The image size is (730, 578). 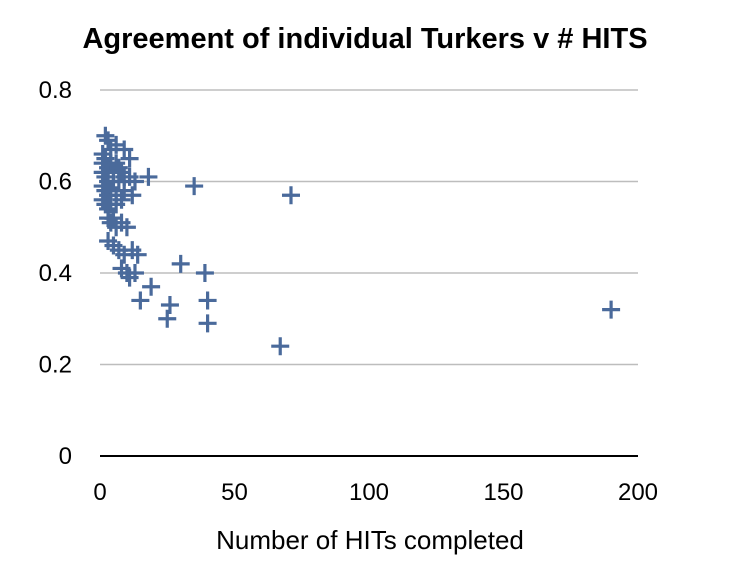 I want to click on x-axis-label: Number of HITs completed, so click(x=370, y=540).